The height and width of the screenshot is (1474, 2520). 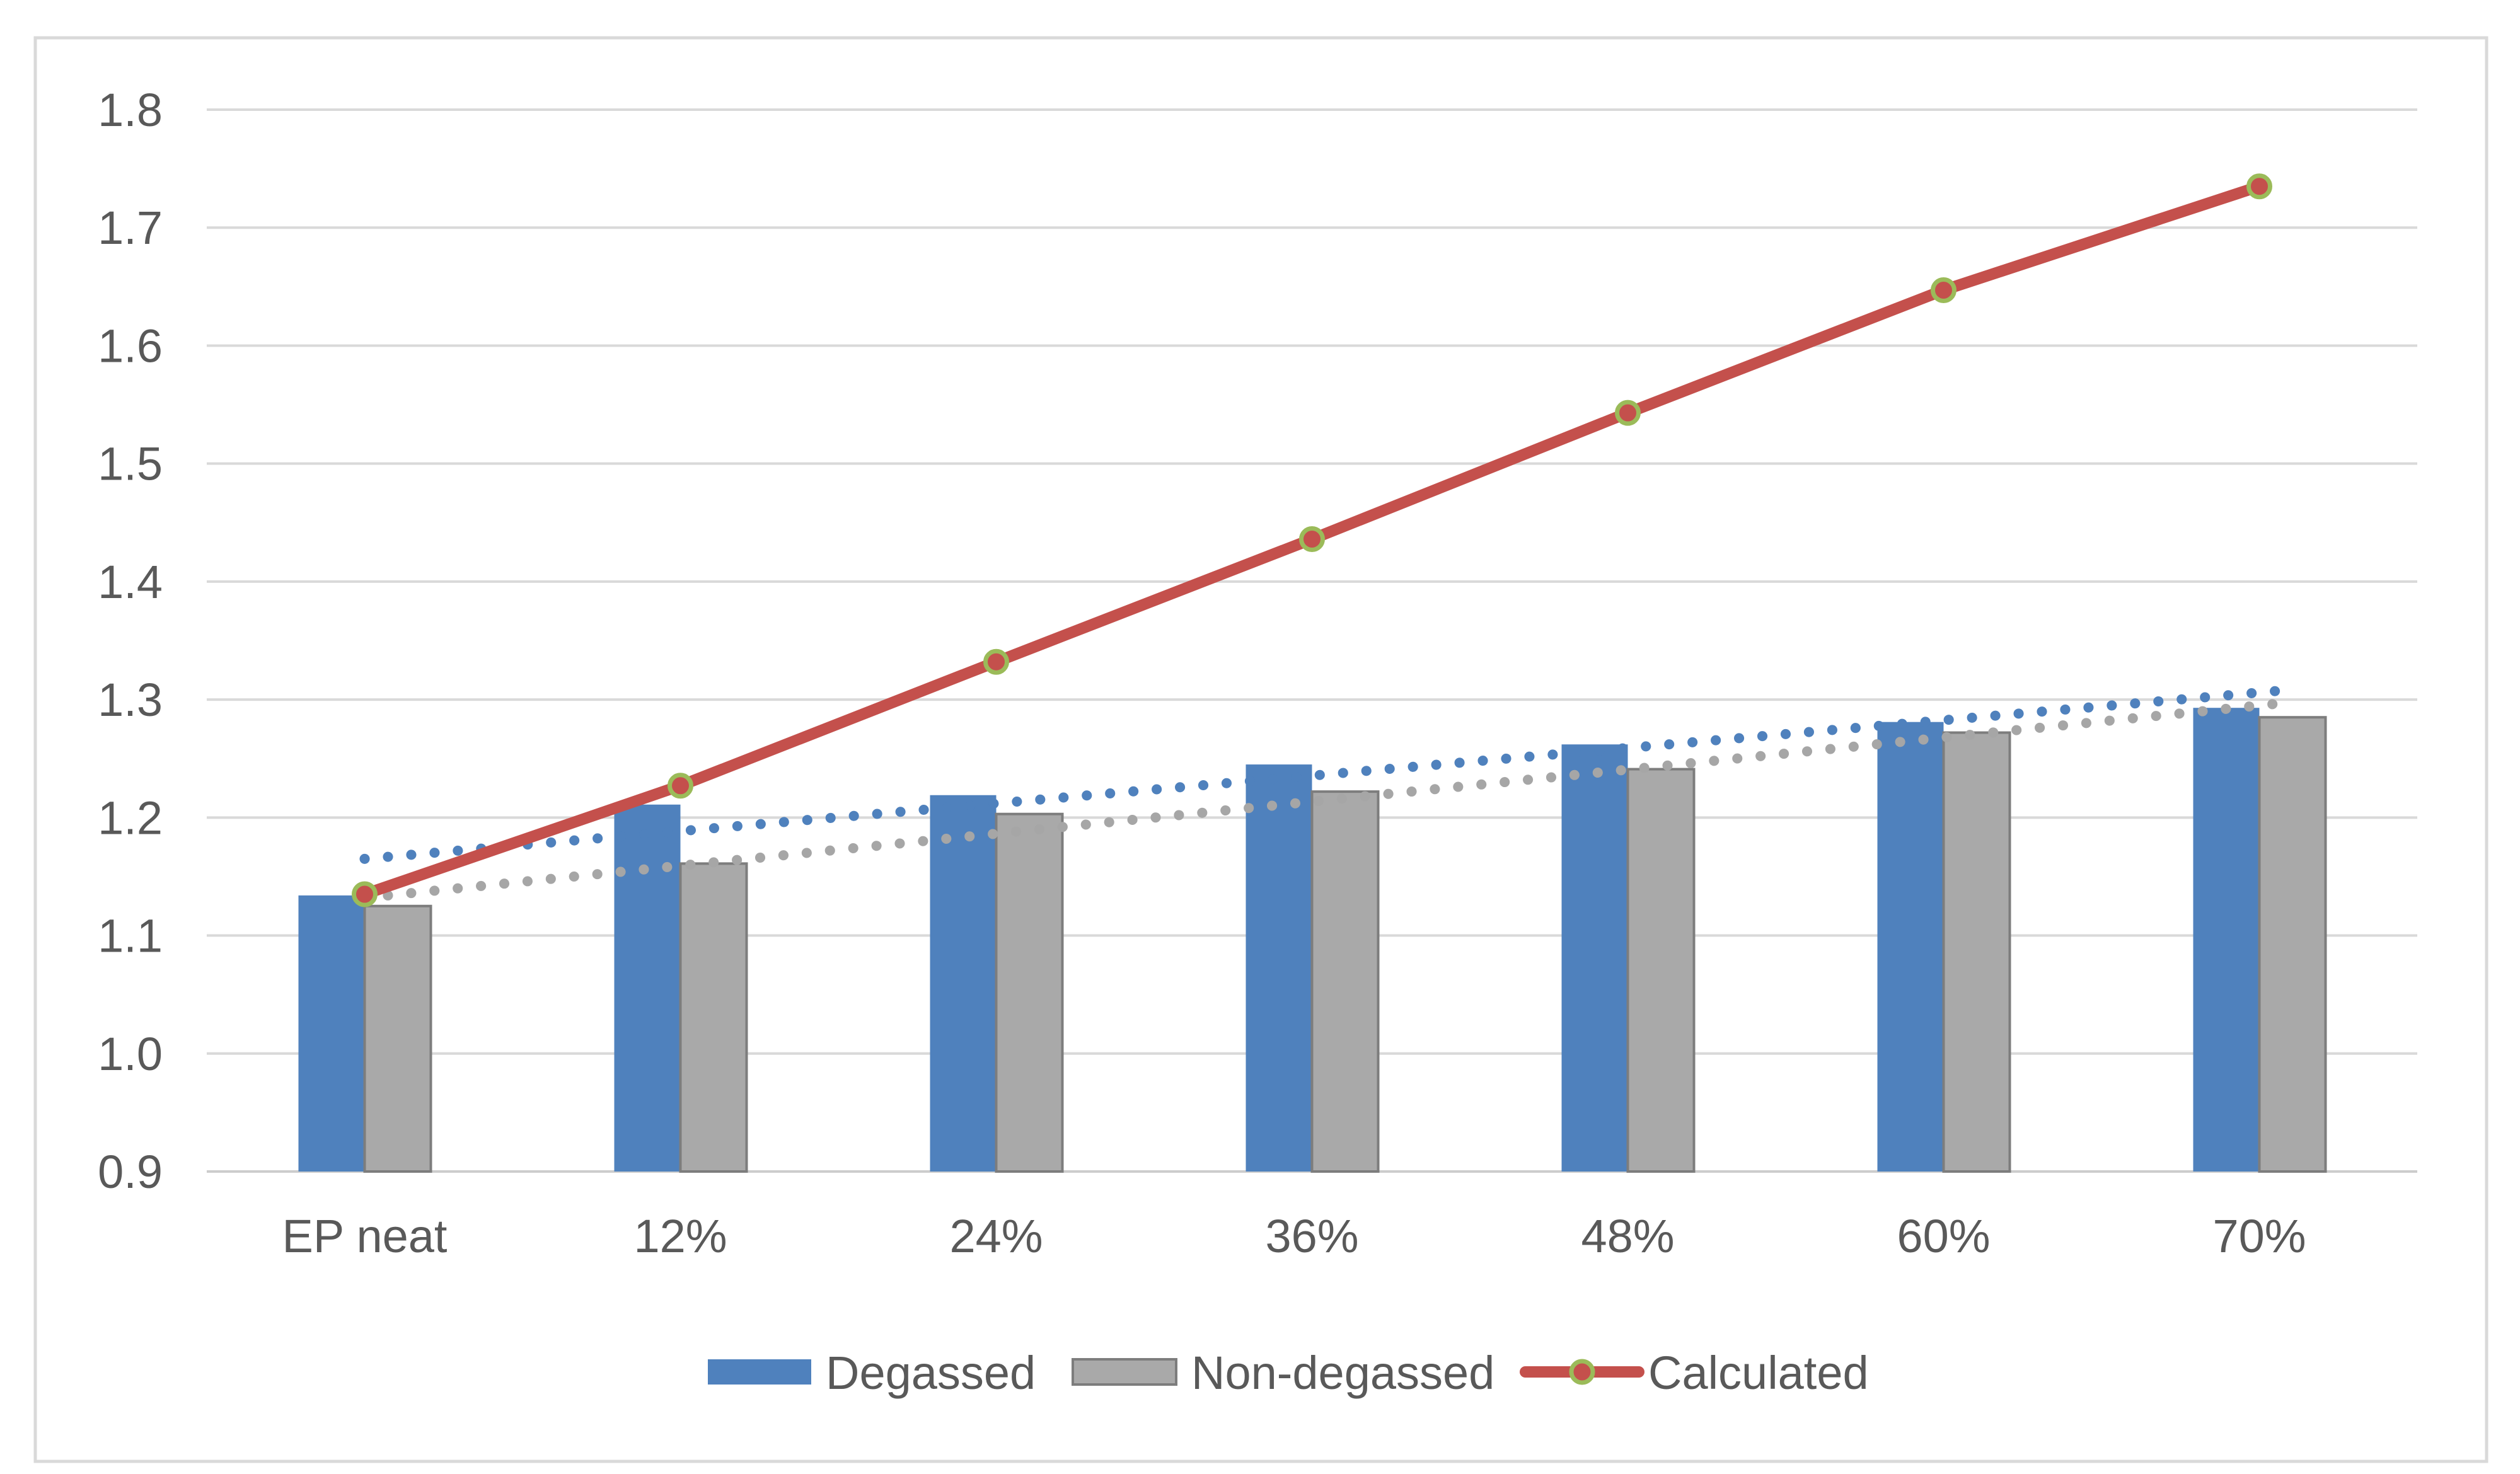 I want to click on legend-swatch-non-degassed, so click(x=1124, y=1372).